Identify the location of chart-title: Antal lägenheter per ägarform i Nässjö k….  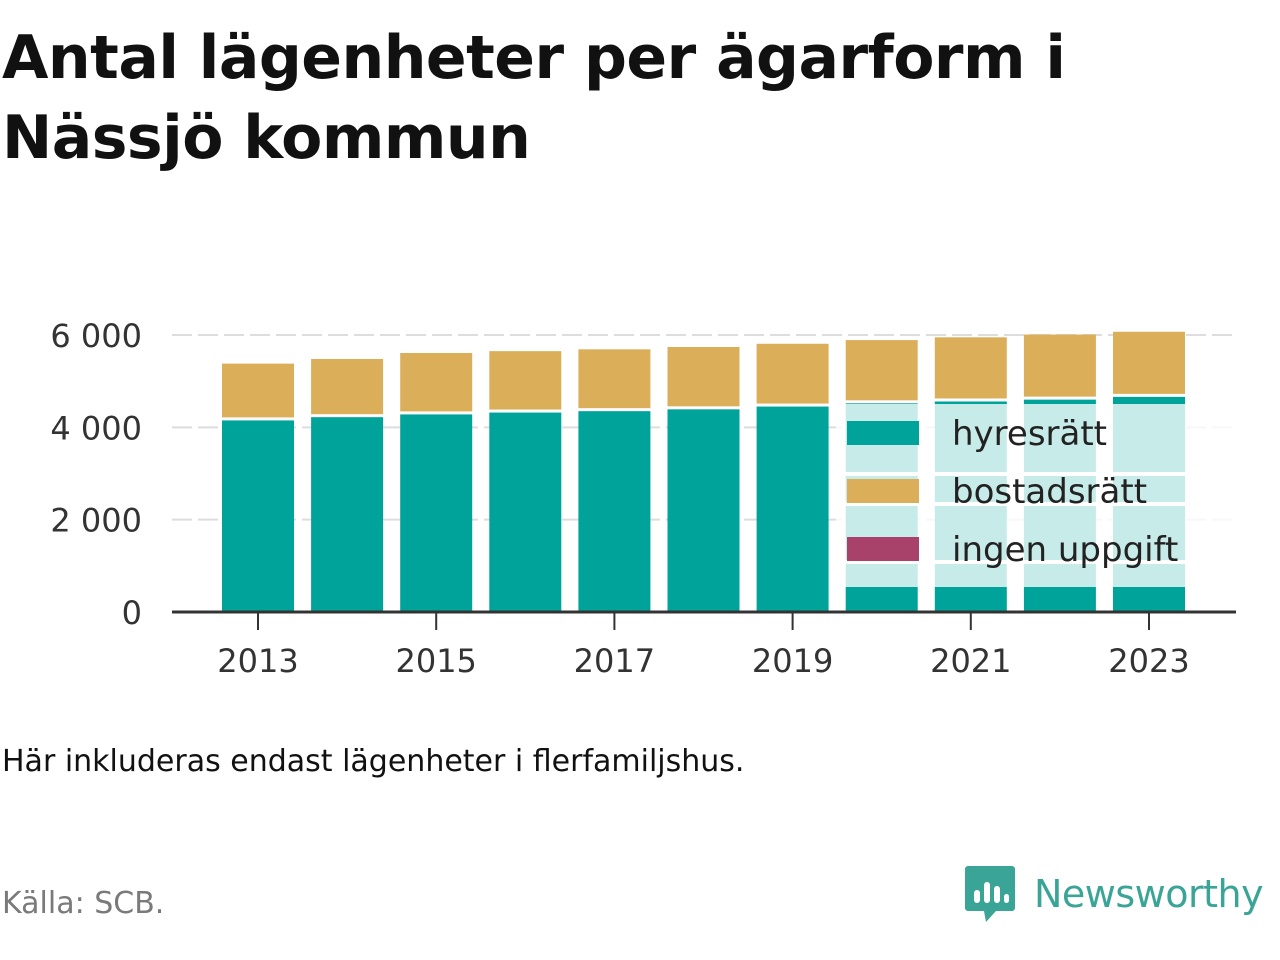
(534, 98).